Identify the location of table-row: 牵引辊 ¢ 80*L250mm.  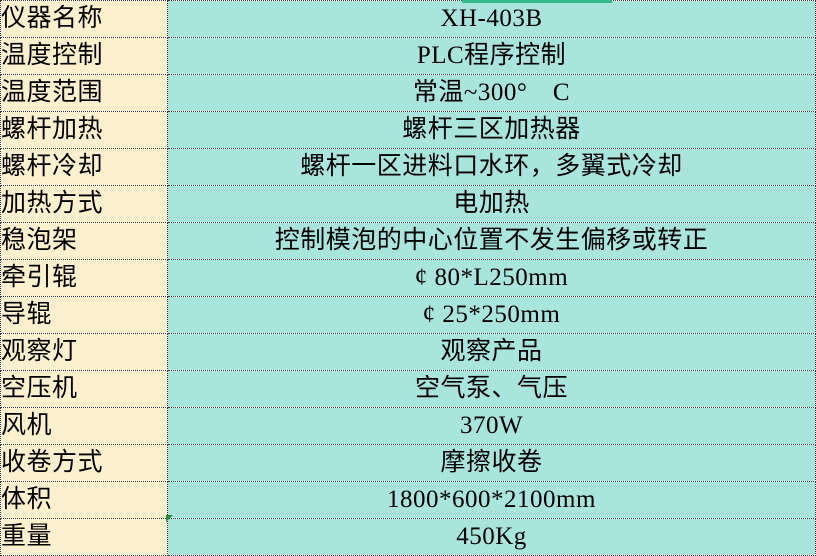
(408, 278).